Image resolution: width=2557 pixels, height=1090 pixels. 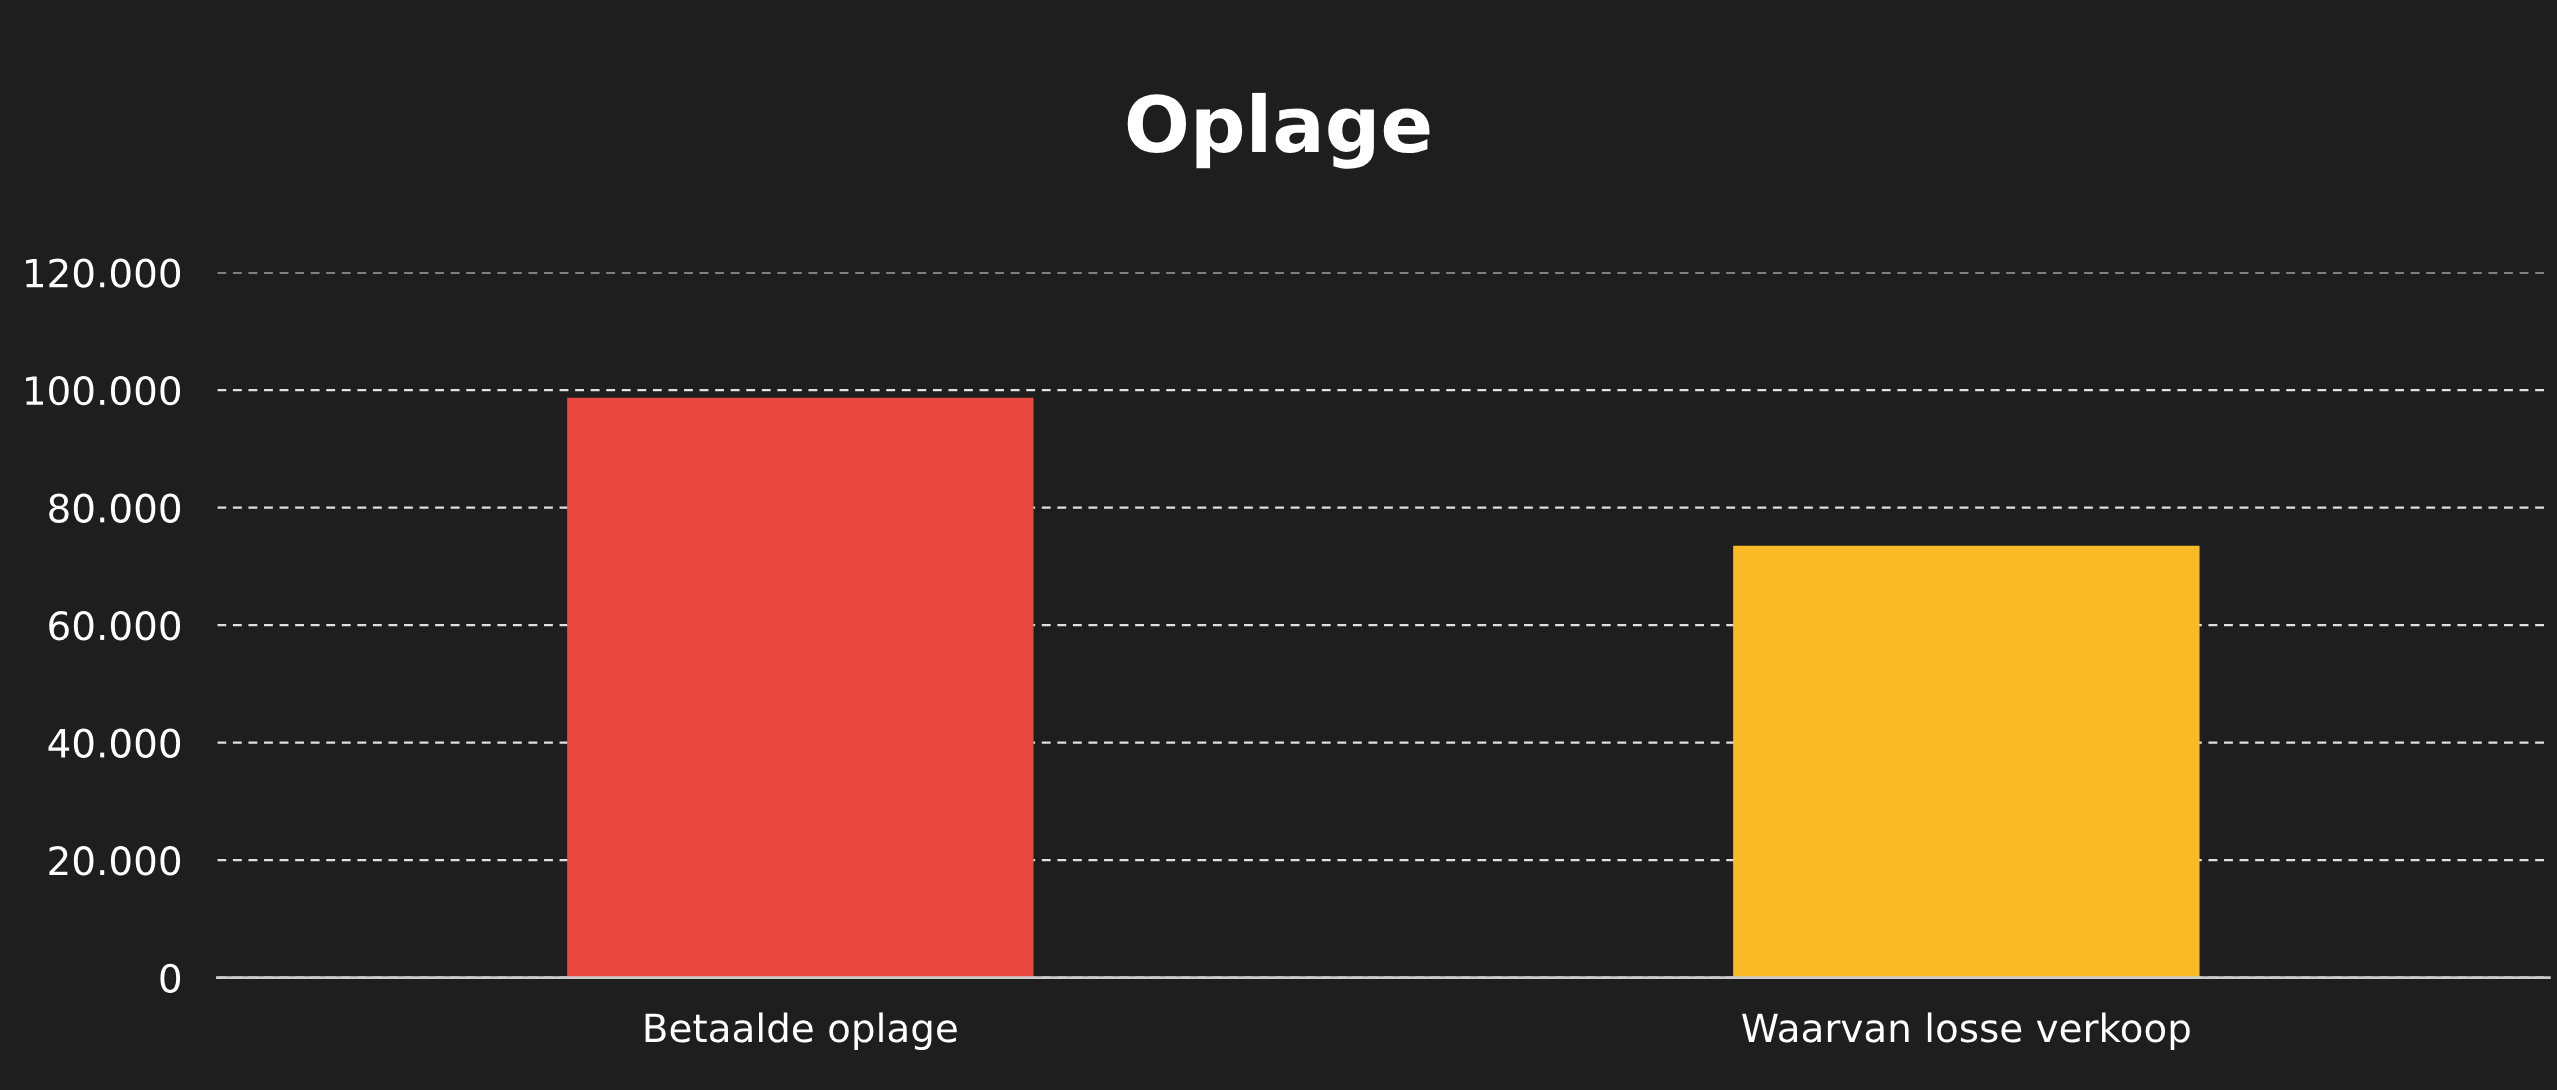 I want to click on x-tick-label: Betaalde oplage, so click(x=801, y=1031).